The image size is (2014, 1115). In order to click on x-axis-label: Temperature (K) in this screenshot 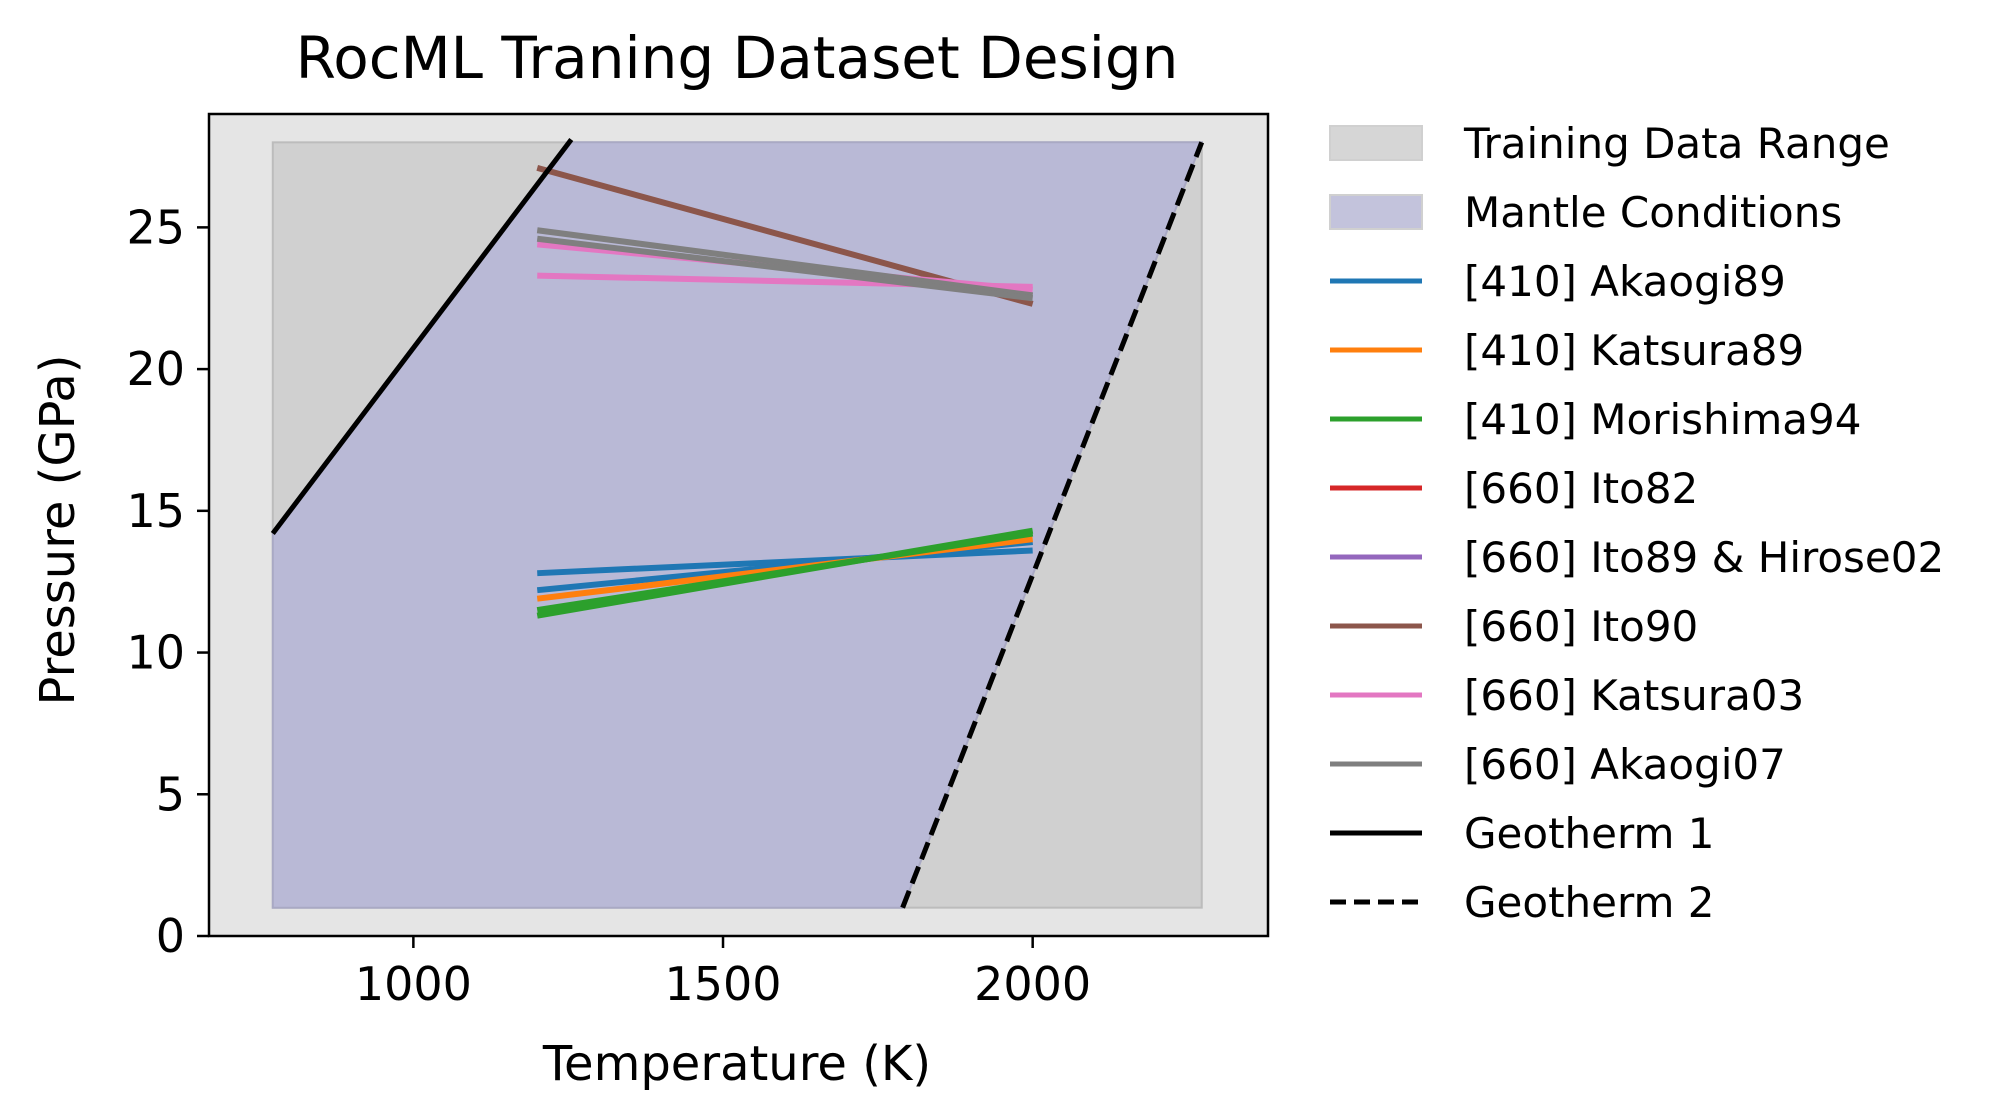, I will do `click(736, 1064)`.